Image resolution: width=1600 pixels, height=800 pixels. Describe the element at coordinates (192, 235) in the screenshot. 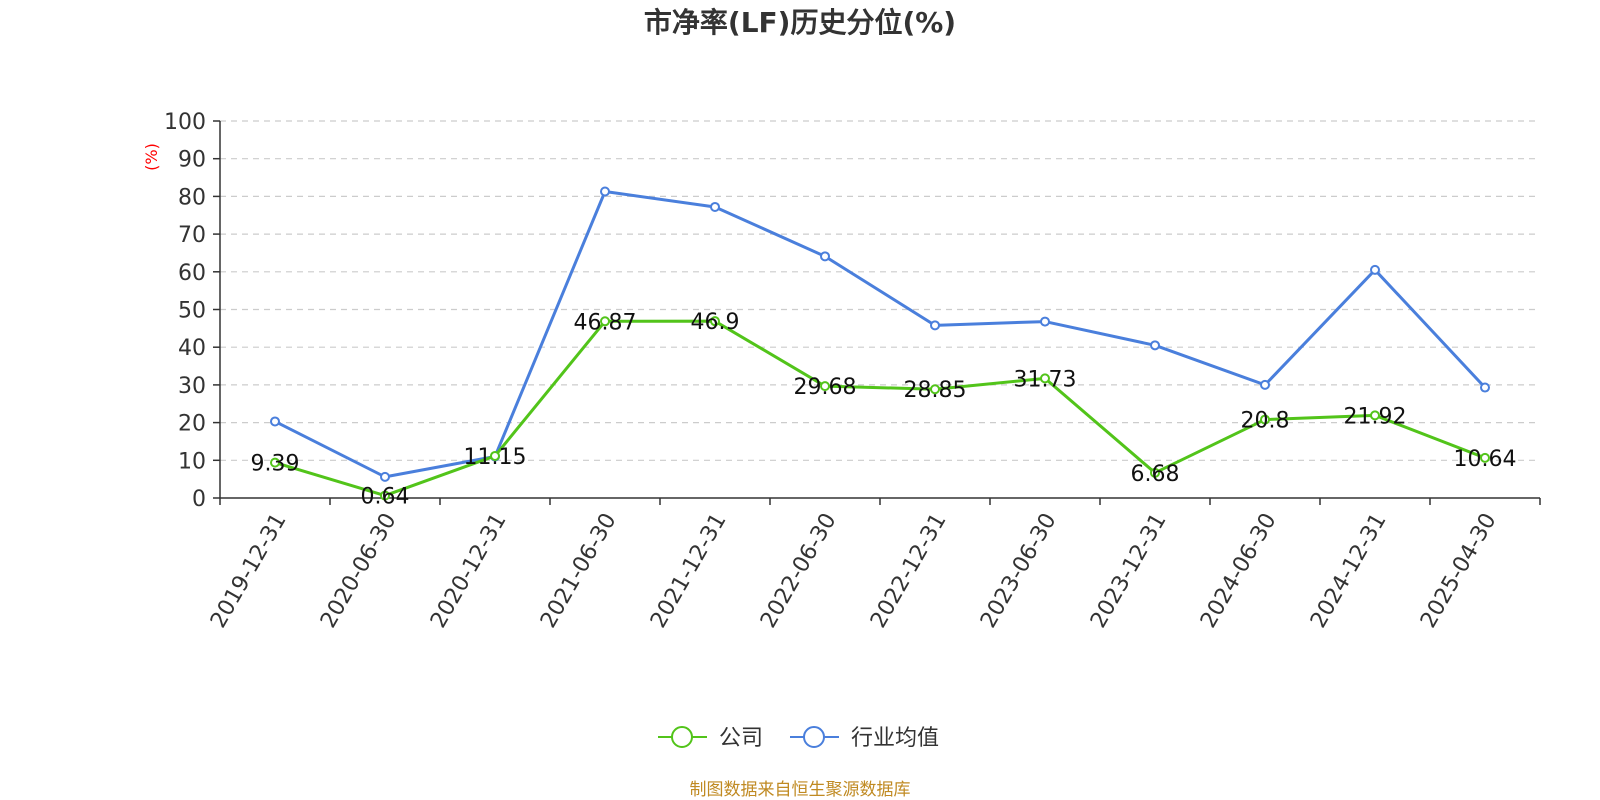

I see `y-tick-label: 70` at that location.